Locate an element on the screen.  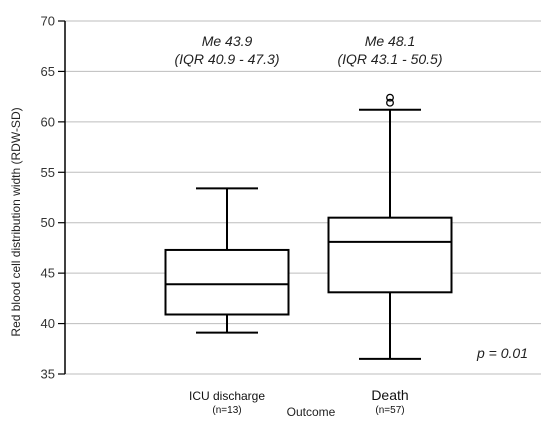
median-annotation: Me 48.1 is located at coordinates (390, 41).